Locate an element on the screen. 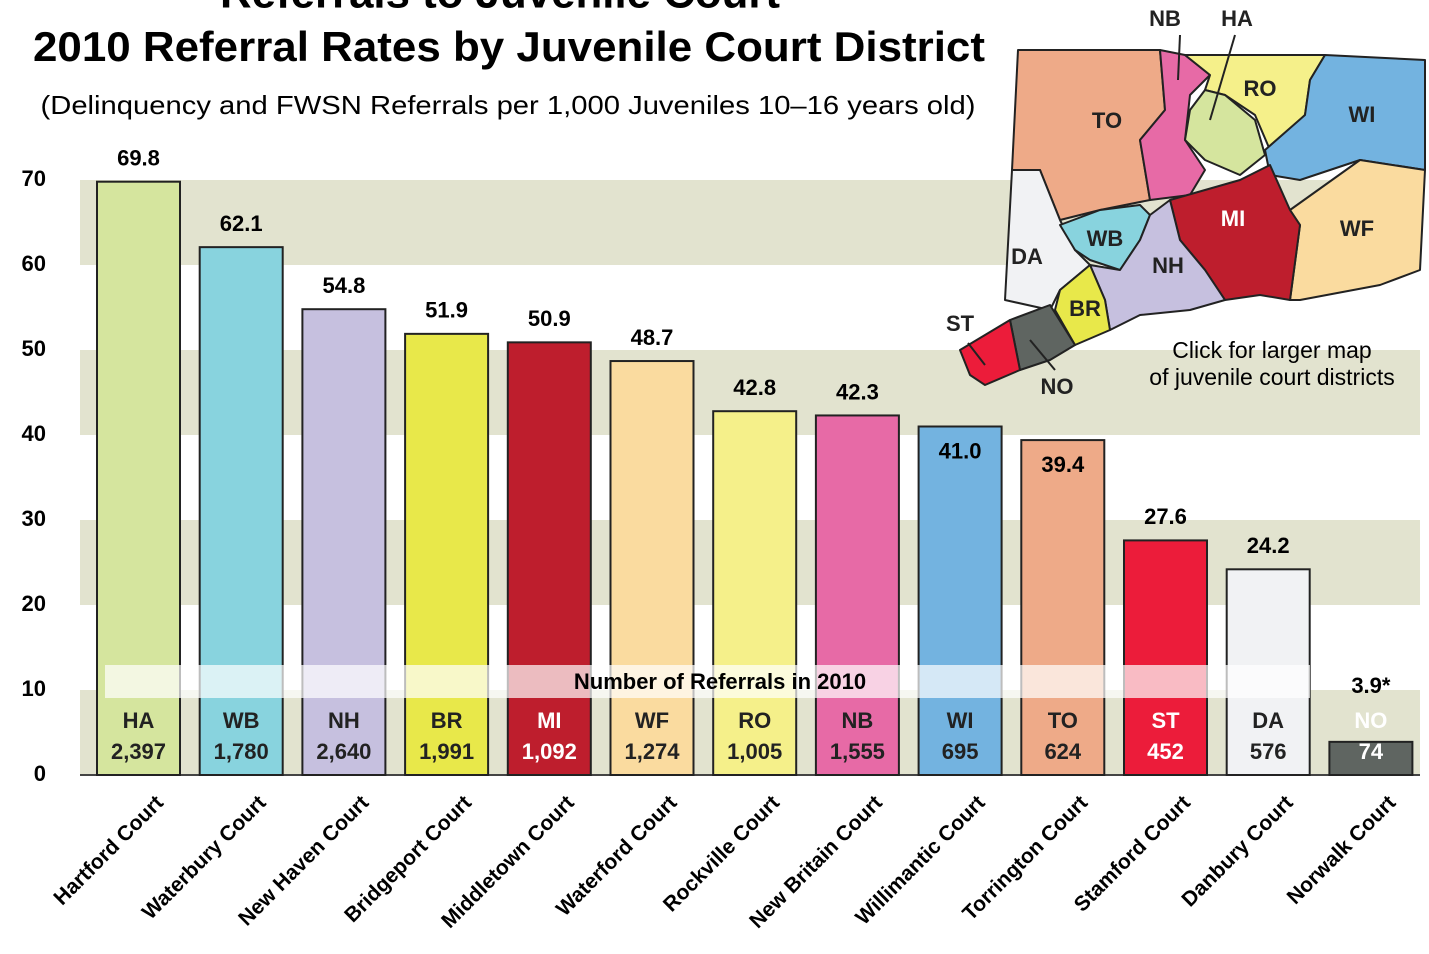  map-label: WF is located at coordinates (1357, 228).